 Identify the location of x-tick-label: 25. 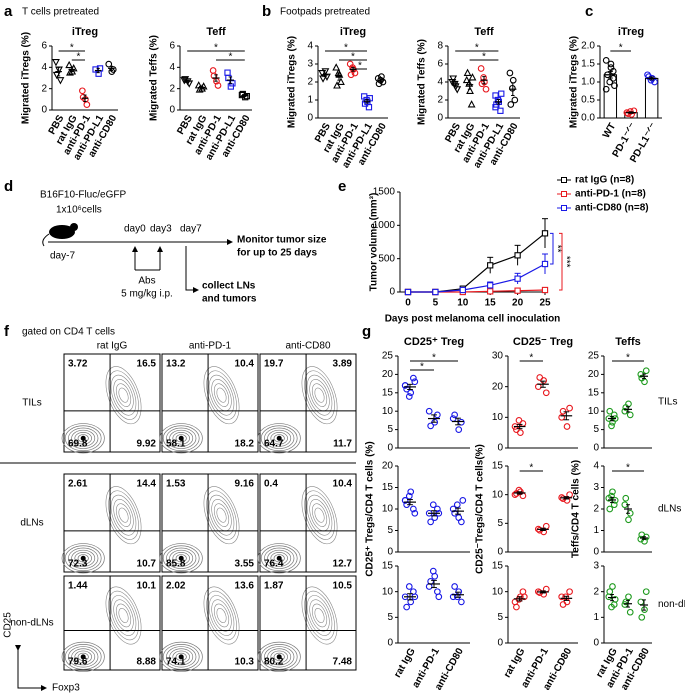
(545, 303).